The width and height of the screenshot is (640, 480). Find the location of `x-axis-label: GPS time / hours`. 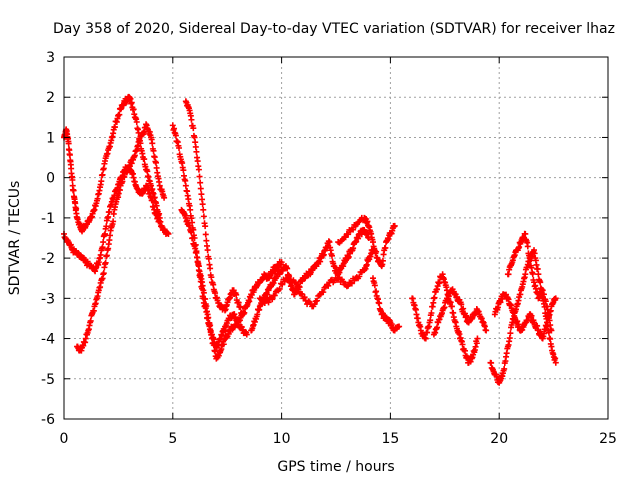

x-axis-label: GPS time / hours is located at coordinates (335, 467).